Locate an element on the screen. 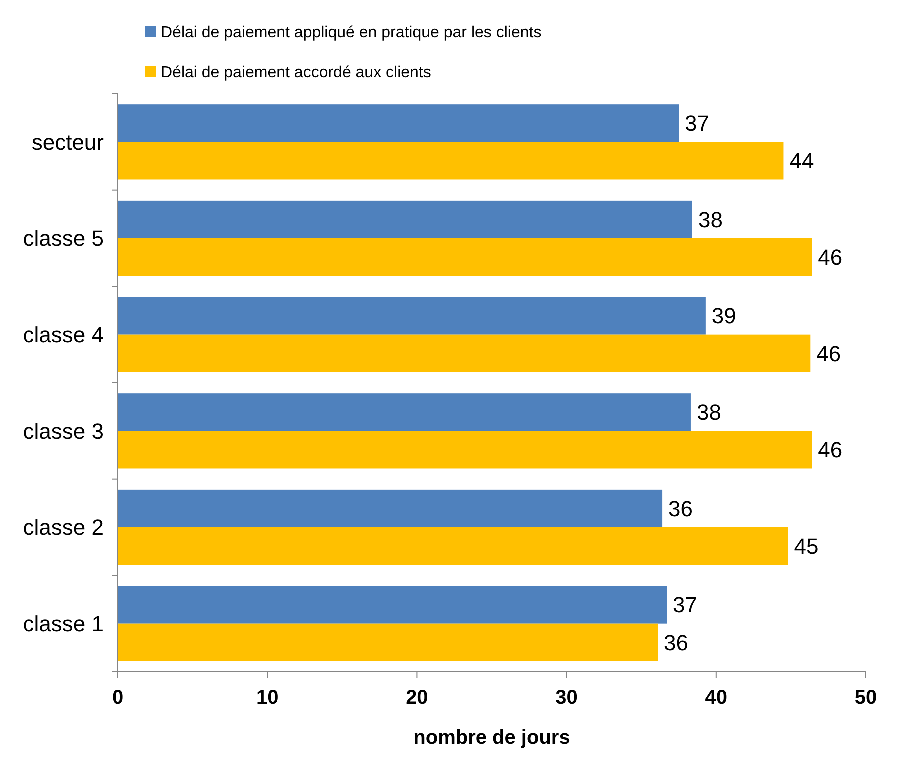  data-label: 39 is located at coordinates (724, 316).